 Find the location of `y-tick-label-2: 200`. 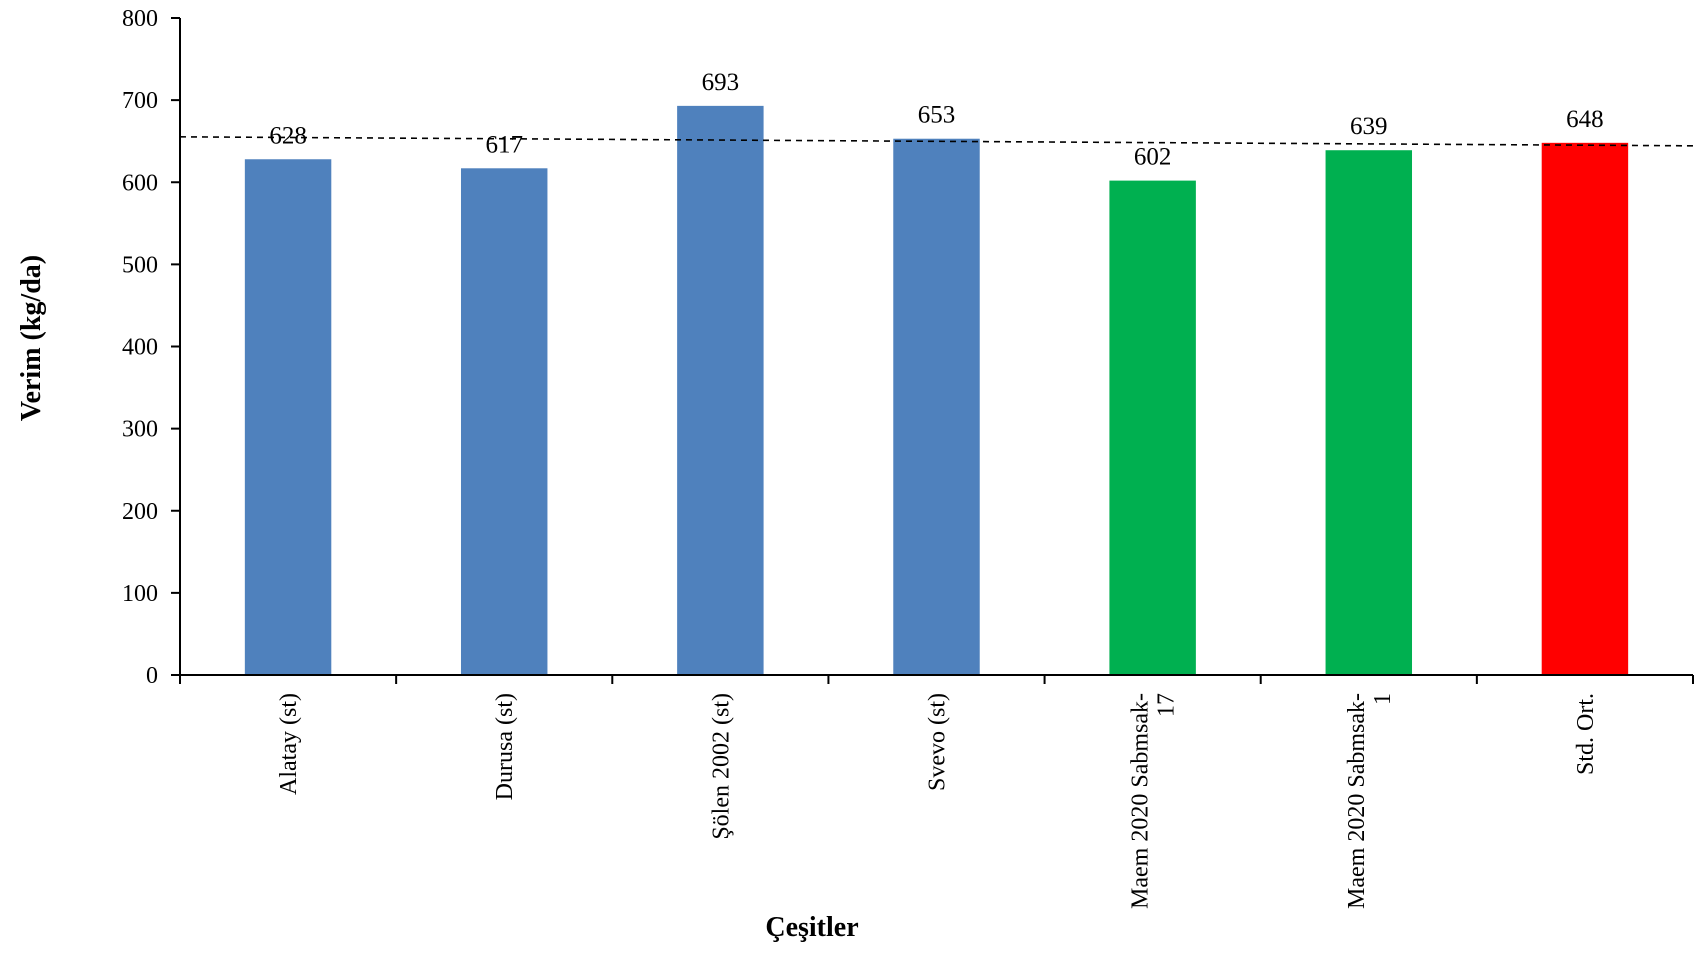

y-tick-label-2: 200 is located at coordinates (140, 512).